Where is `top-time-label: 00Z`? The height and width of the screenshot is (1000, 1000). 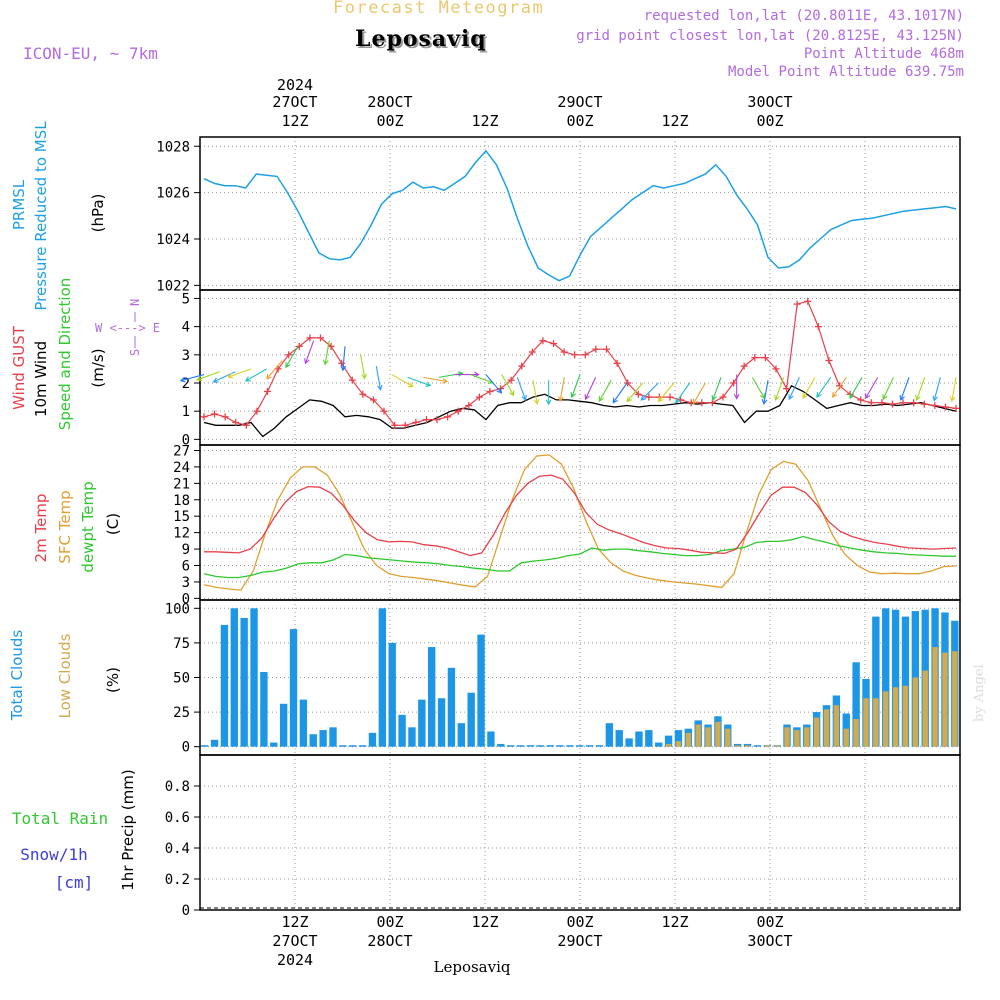 top-time-label: 00Z is located at coordinates (389, 121).